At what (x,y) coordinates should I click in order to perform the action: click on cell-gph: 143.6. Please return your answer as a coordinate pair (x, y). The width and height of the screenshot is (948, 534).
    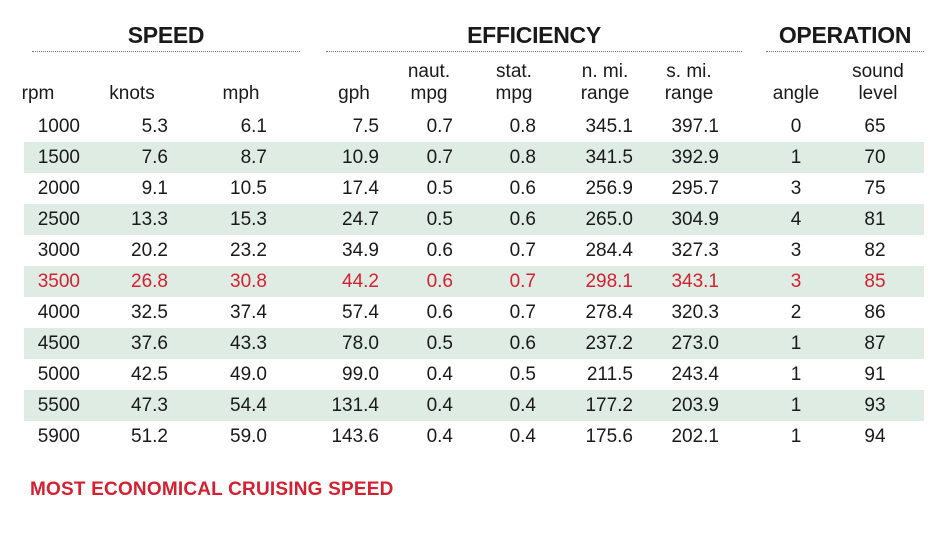
    Looking at the image, I should click on (355, 436).